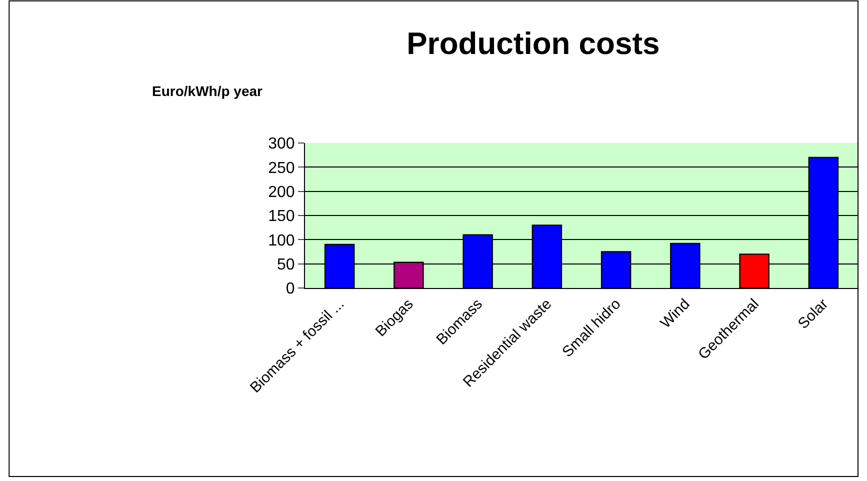  What do you see at coordinates (281, 217) in the screenshot?
I see `y-tick-label: 150` at bounding box center [281, 217].